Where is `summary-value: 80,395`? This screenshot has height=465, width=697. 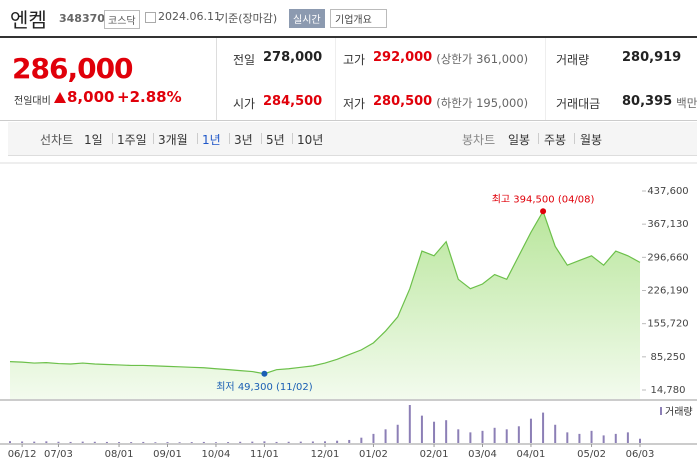 summary-value: 80,395 is located at coordinates (647, 101).